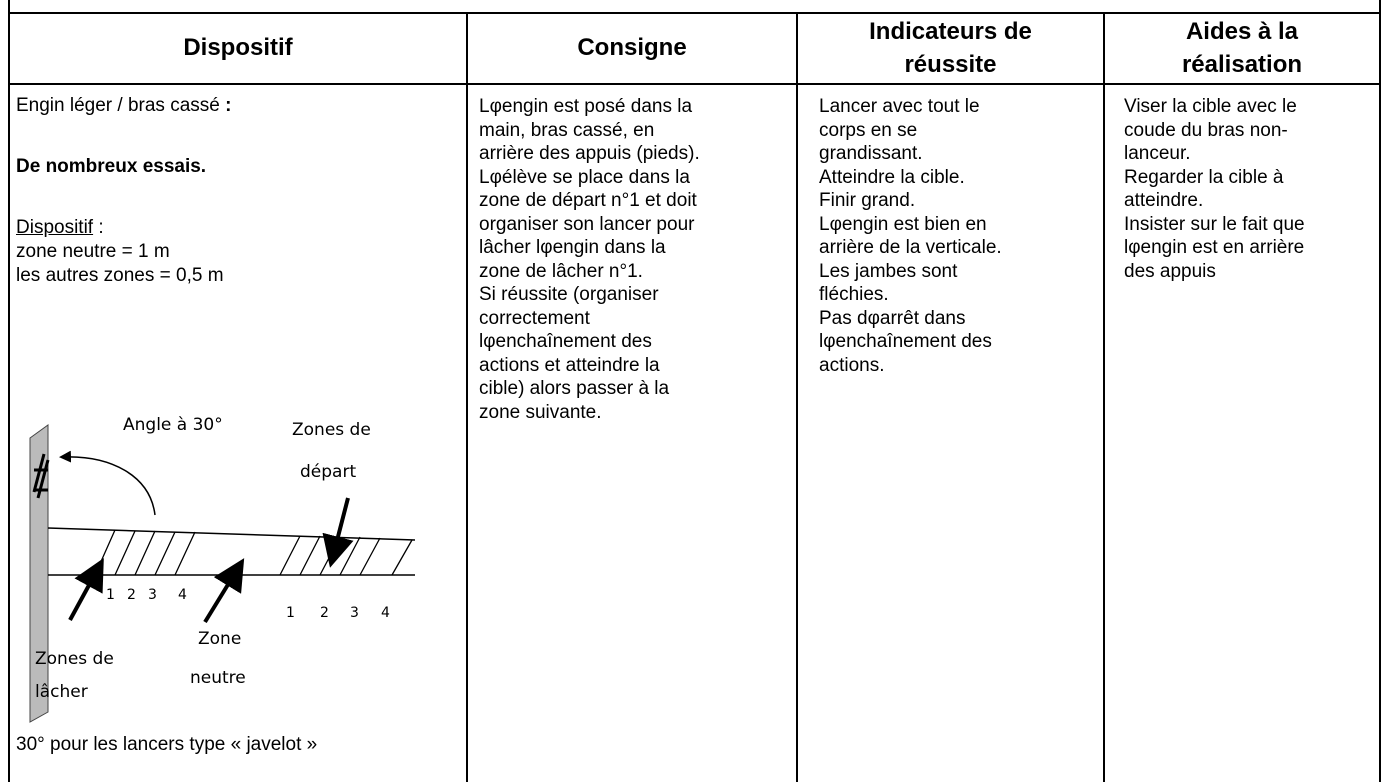 Image resolution: width=1387 pixels, height=782 pixels. What do you see at coordinates (567, 130) in the screenshot?
I see `text-line: main, bras cassé, en` at bounding box center [567, 130].